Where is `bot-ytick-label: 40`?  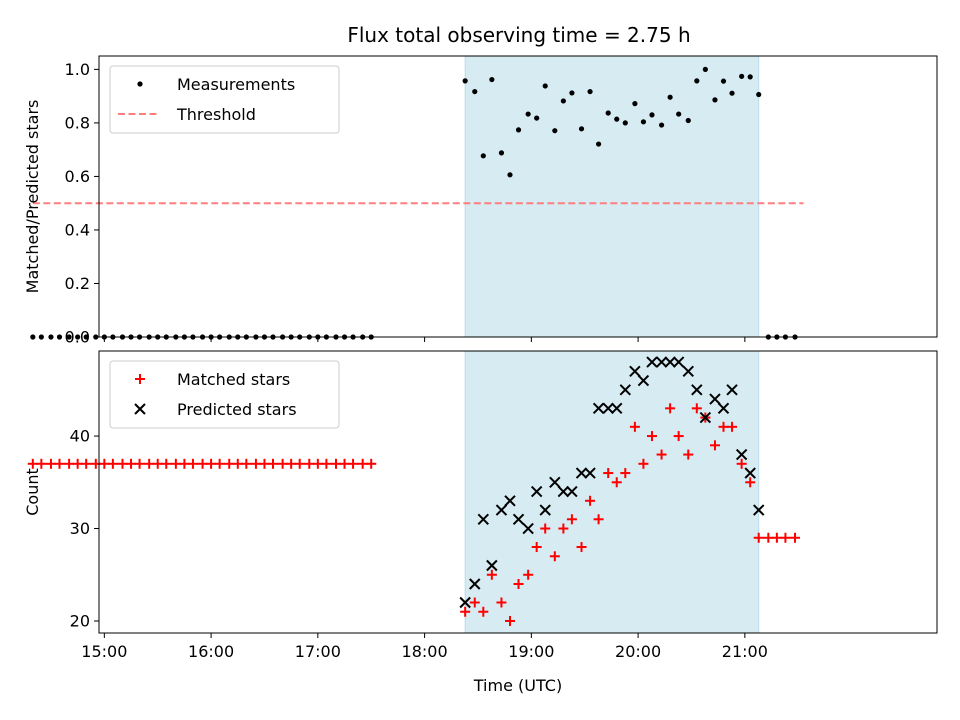 bot-ytick-label: 40 is located at coordinates (80, 436).